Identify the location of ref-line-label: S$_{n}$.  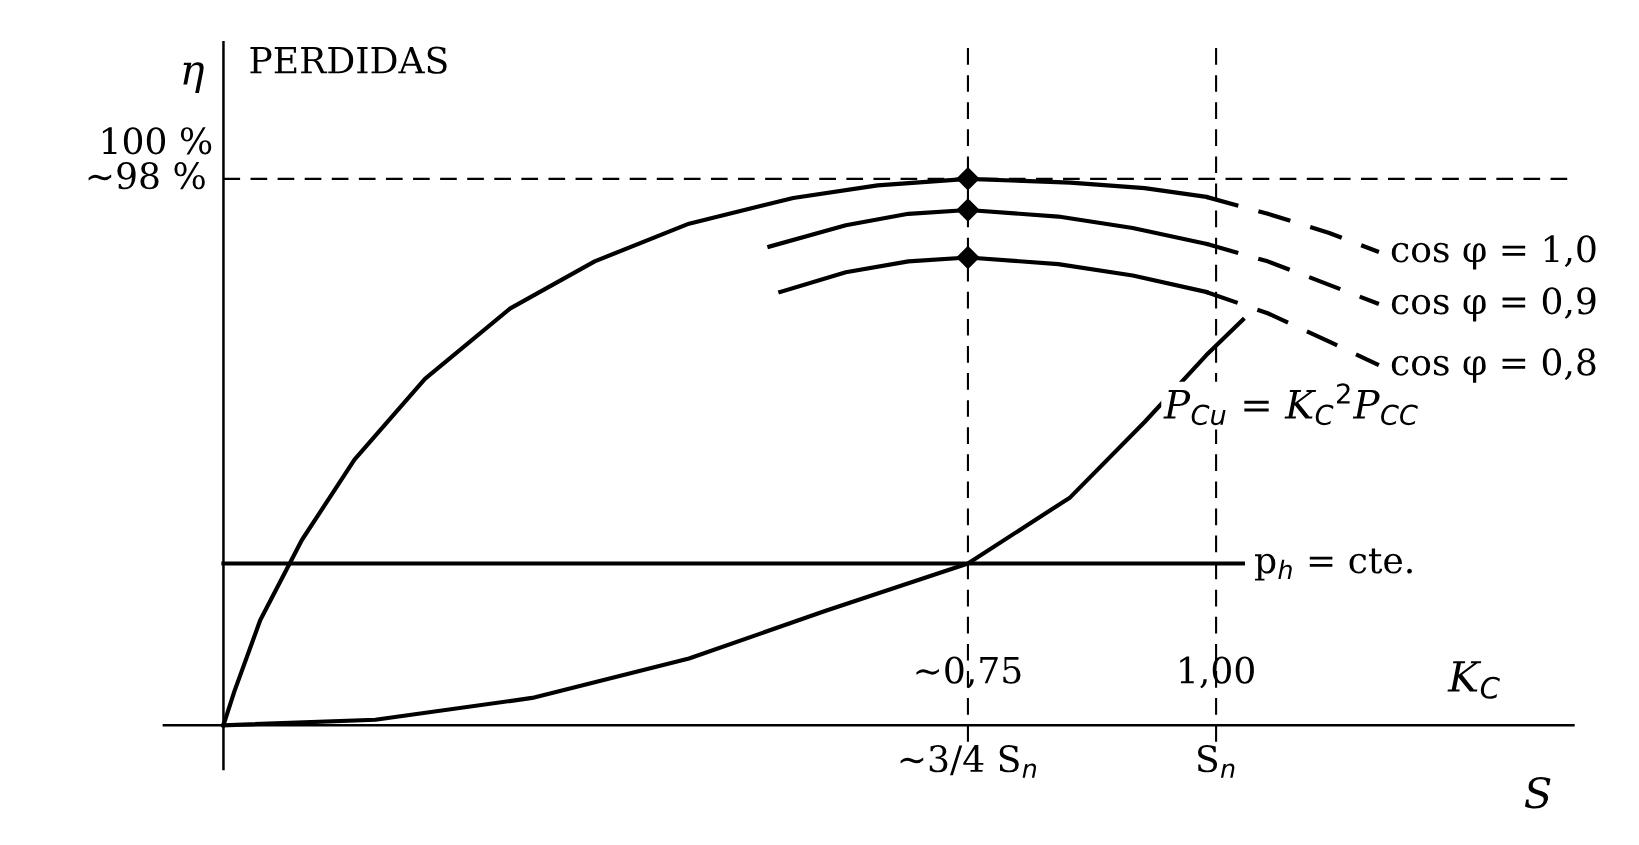
(1216, 761).